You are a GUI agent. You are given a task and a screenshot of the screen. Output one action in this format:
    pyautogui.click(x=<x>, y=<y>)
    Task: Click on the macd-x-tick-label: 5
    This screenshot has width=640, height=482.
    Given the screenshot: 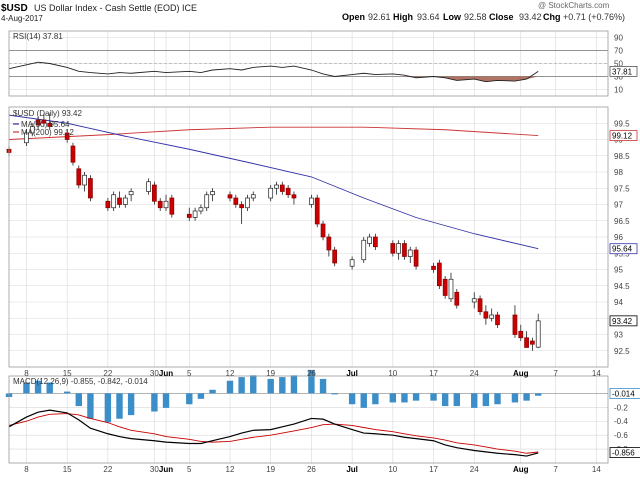 What is the action you would take?
    pyautogui.click(x=189, y=469)
    